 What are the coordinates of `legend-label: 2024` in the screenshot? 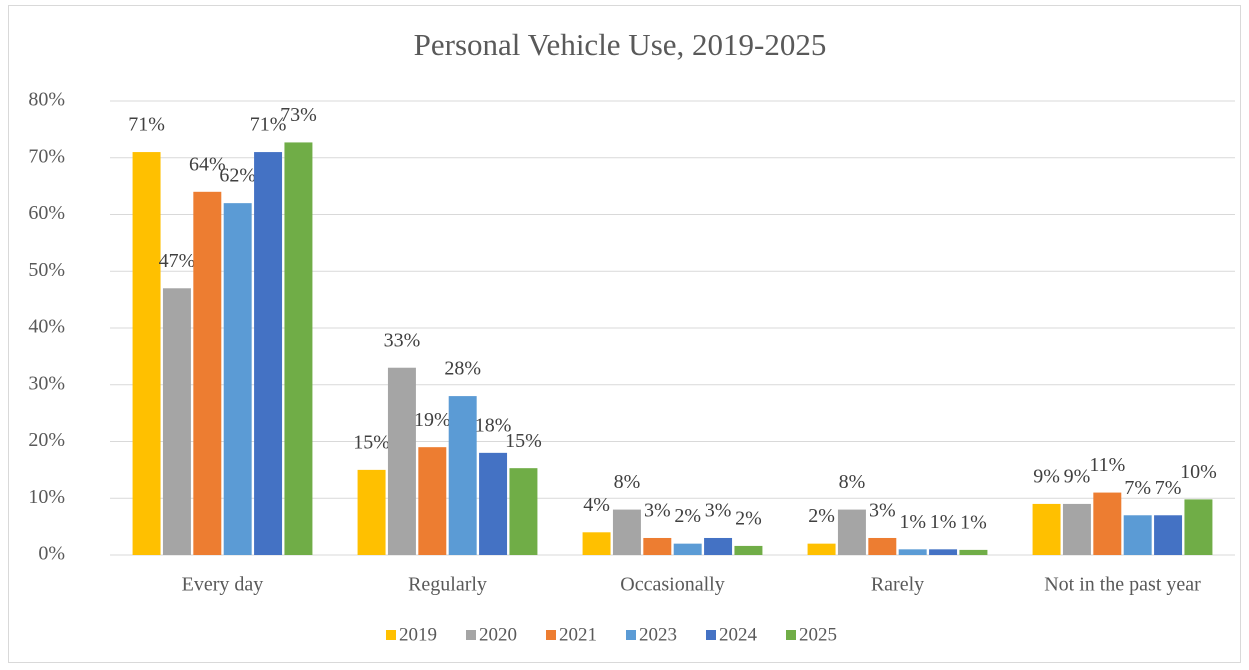 It's located at (738, 634).